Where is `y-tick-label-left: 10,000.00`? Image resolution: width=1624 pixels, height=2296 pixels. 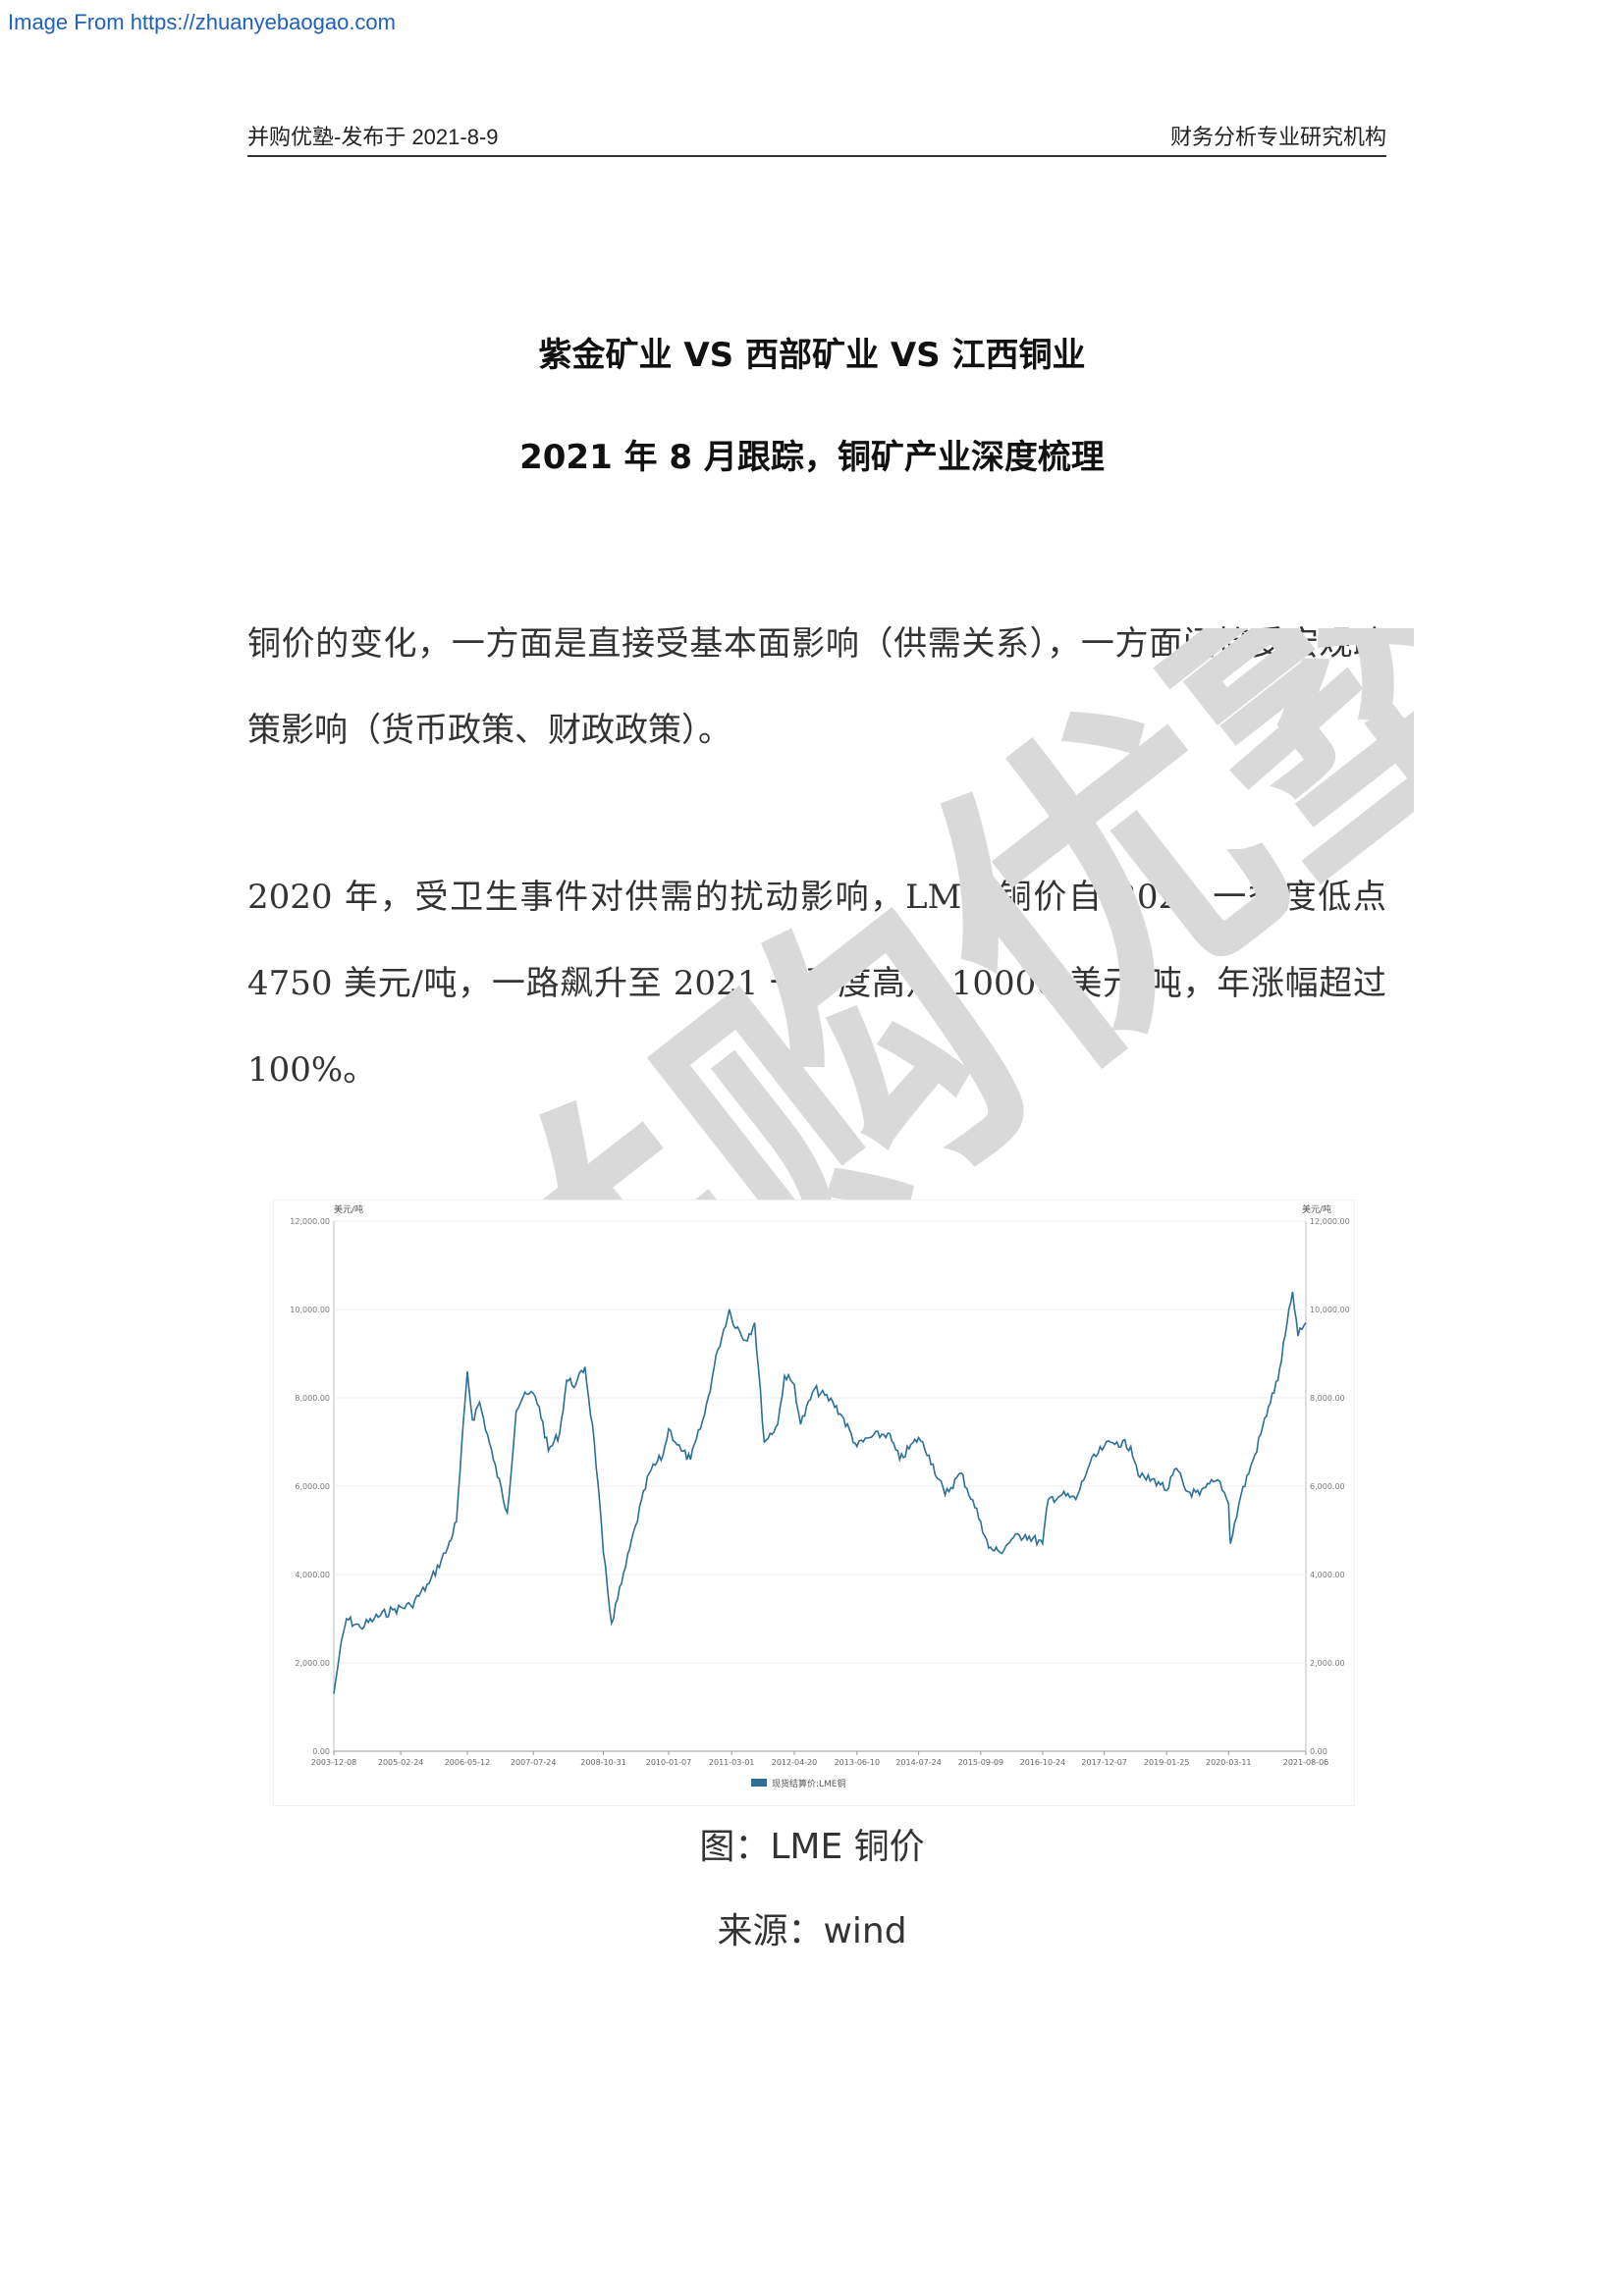
y-tick-label-left: 10,000.00 is located at coordinates (310, 1310).